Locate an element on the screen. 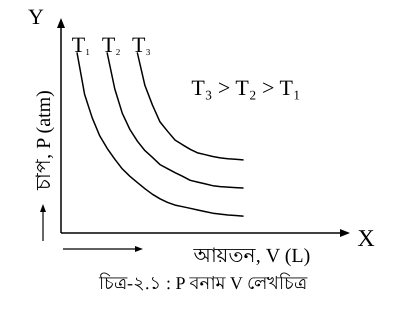  text: চিত্র-২.১ : P বনাম V লেখচিত্র is located at coordinates (203, 283).